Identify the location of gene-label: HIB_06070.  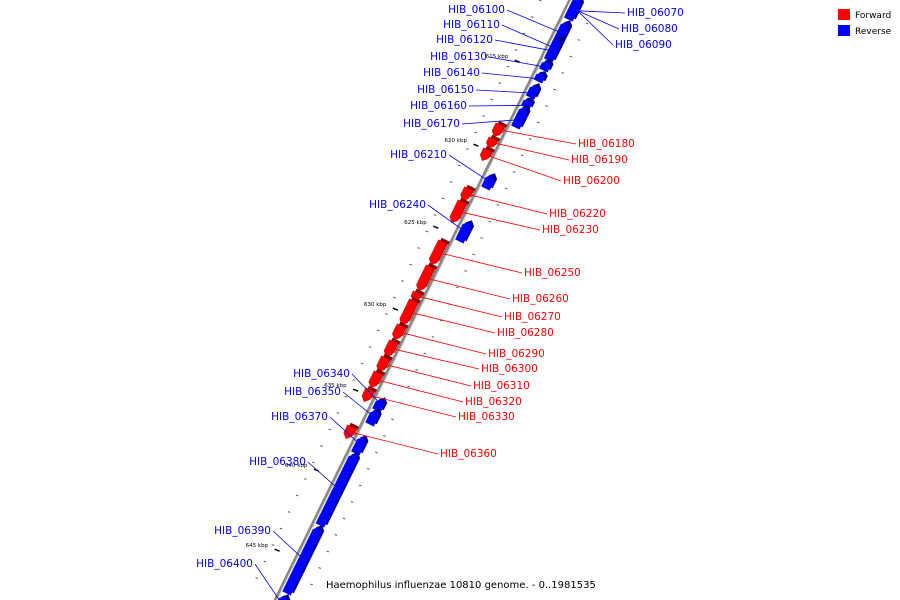
(655, 13).